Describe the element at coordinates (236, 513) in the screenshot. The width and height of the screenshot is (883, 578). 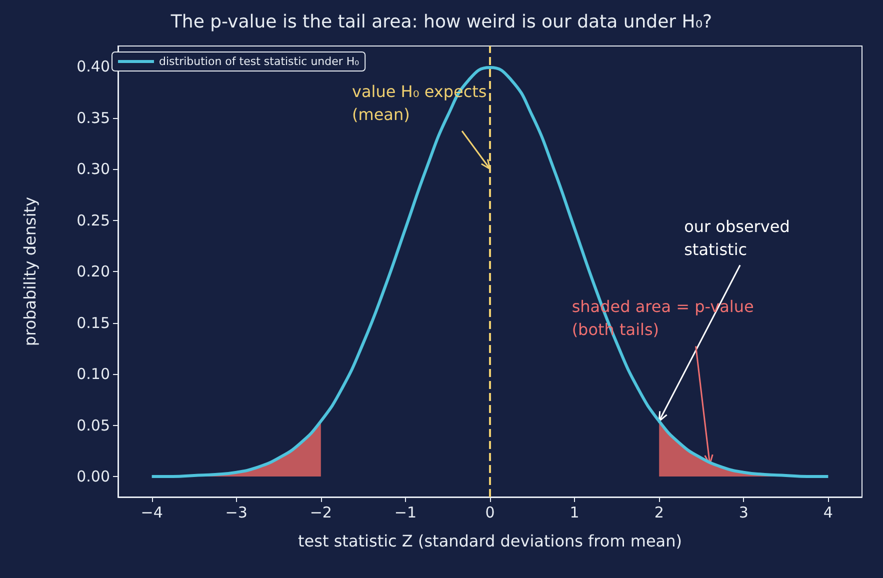
I see `x-tick-label: −3` at that location.